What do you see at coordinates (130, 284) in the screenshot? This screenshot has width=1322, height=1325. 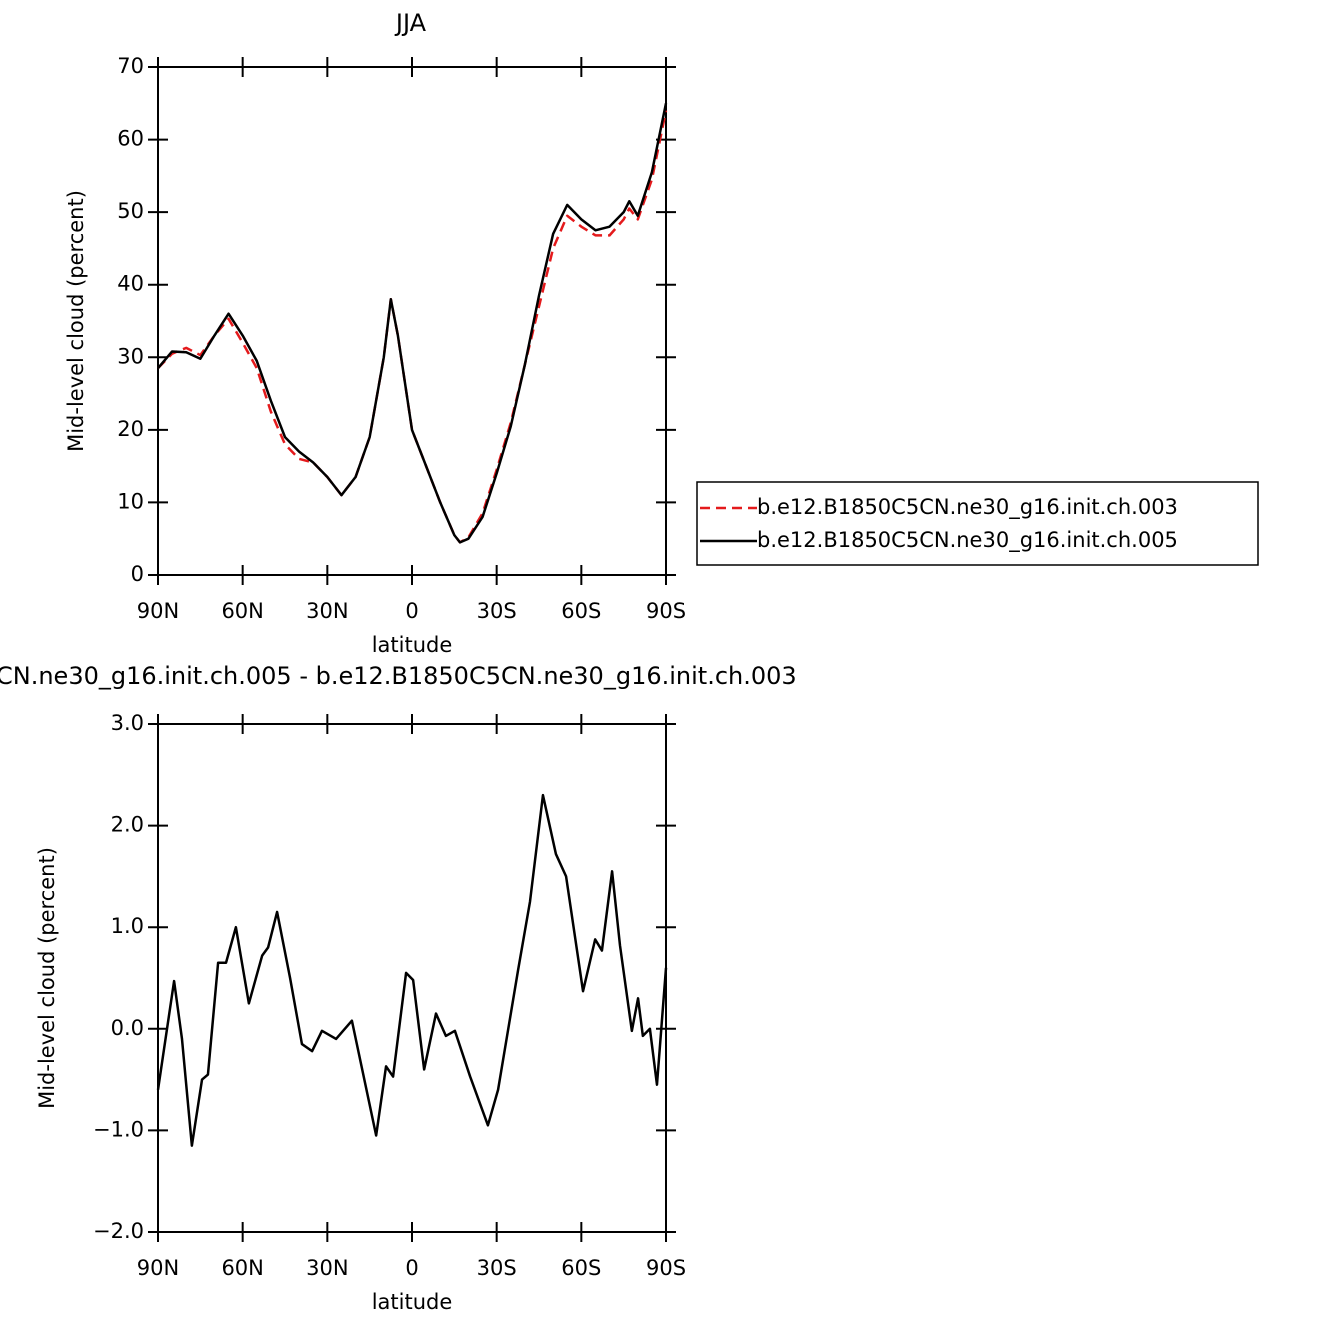 I see `y-tick-label: 40` at bounding box center [130, 284].